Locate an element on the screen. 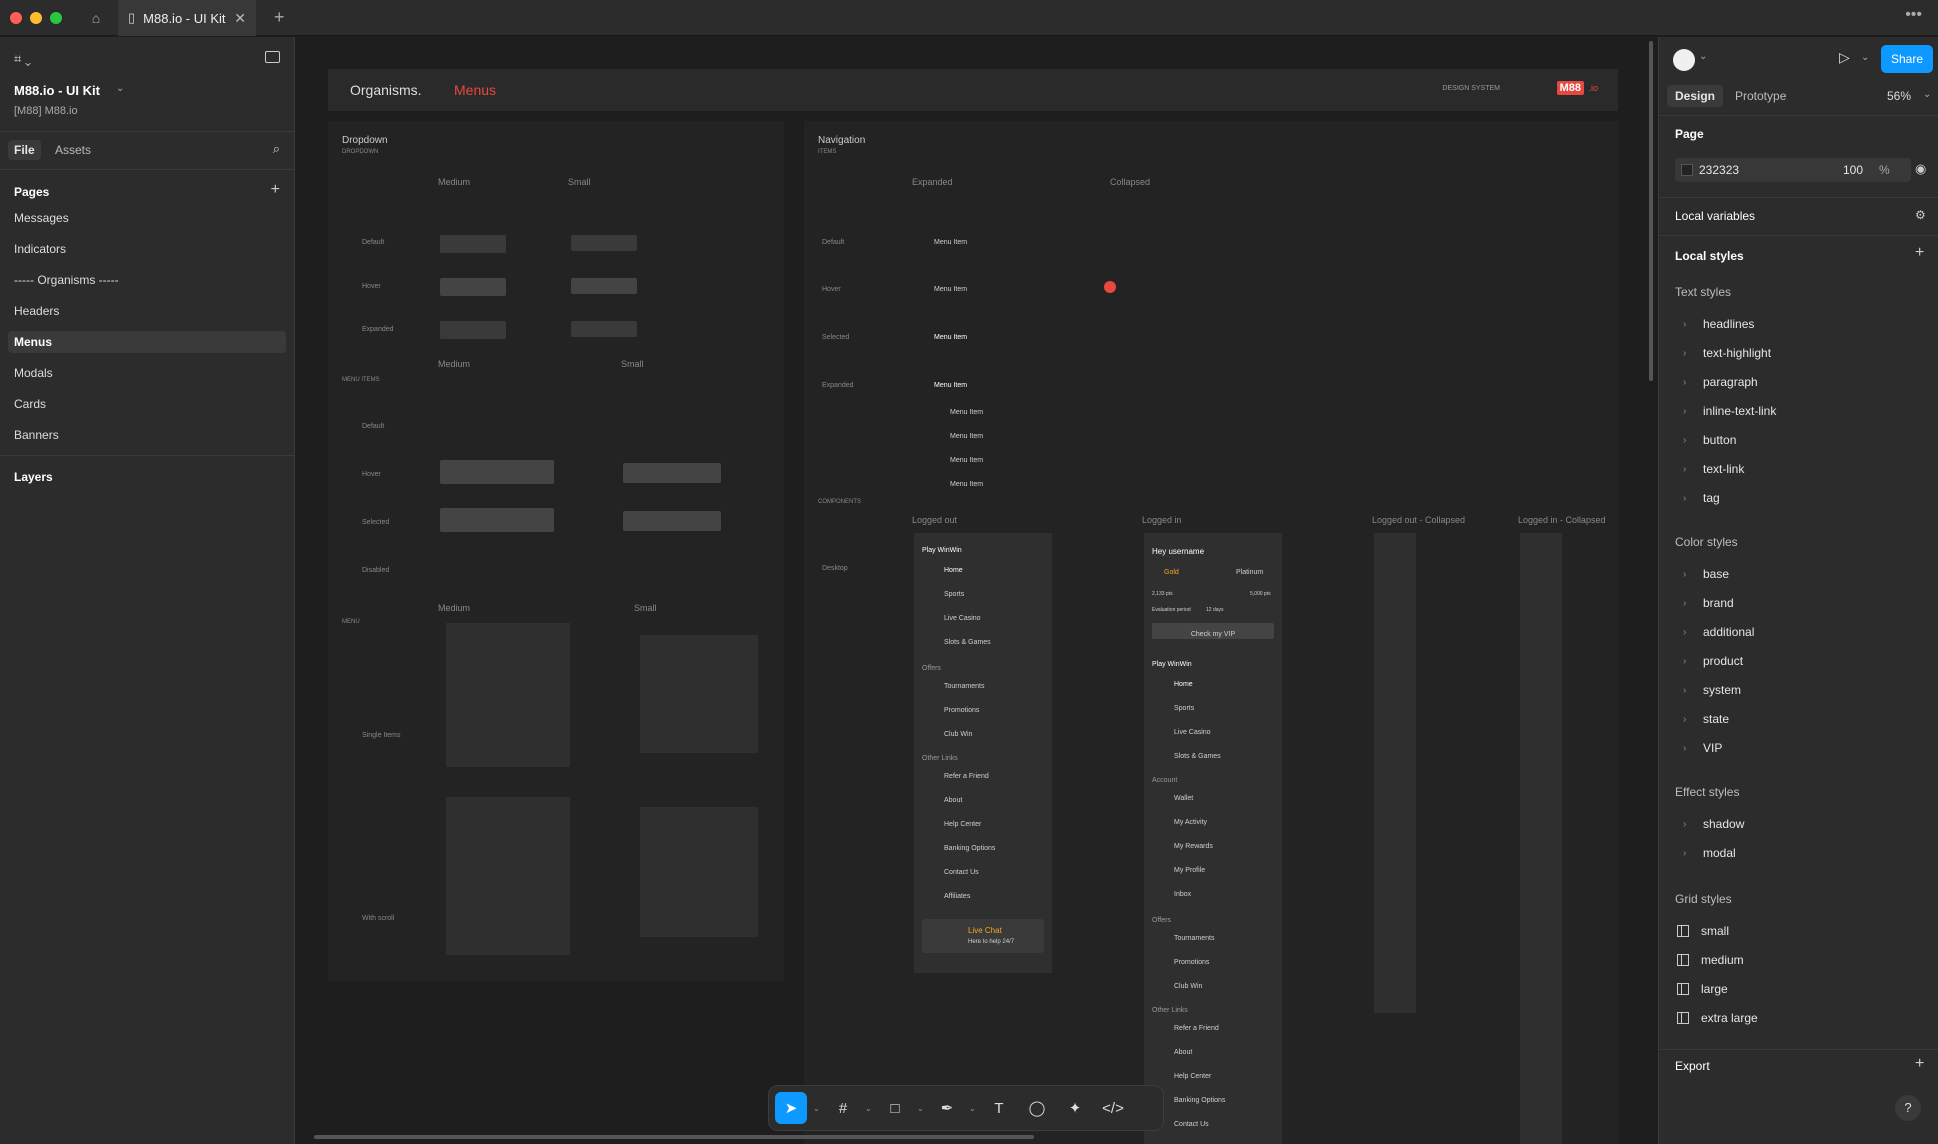 This screenshot has height=1144, width=1938. grid-style-item: large is located at coordinates (1702, 989).